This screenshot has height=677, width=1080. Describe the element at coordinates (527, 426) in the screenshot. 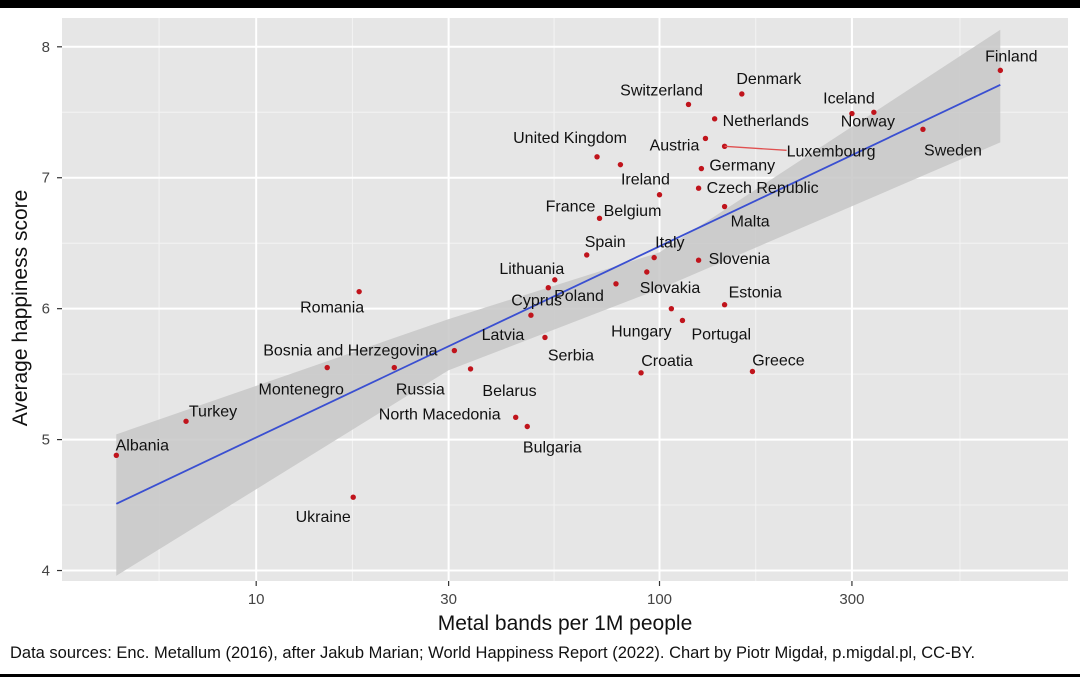

I see `point-bulgaria` at that location.